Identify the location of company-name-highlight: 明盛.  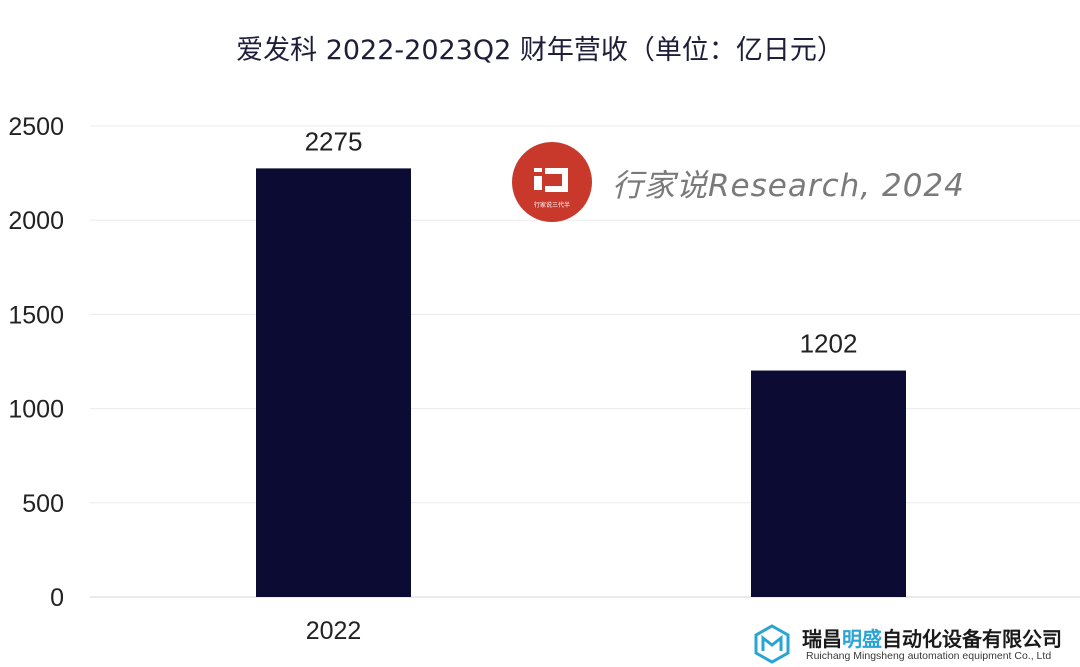
(862, 639).